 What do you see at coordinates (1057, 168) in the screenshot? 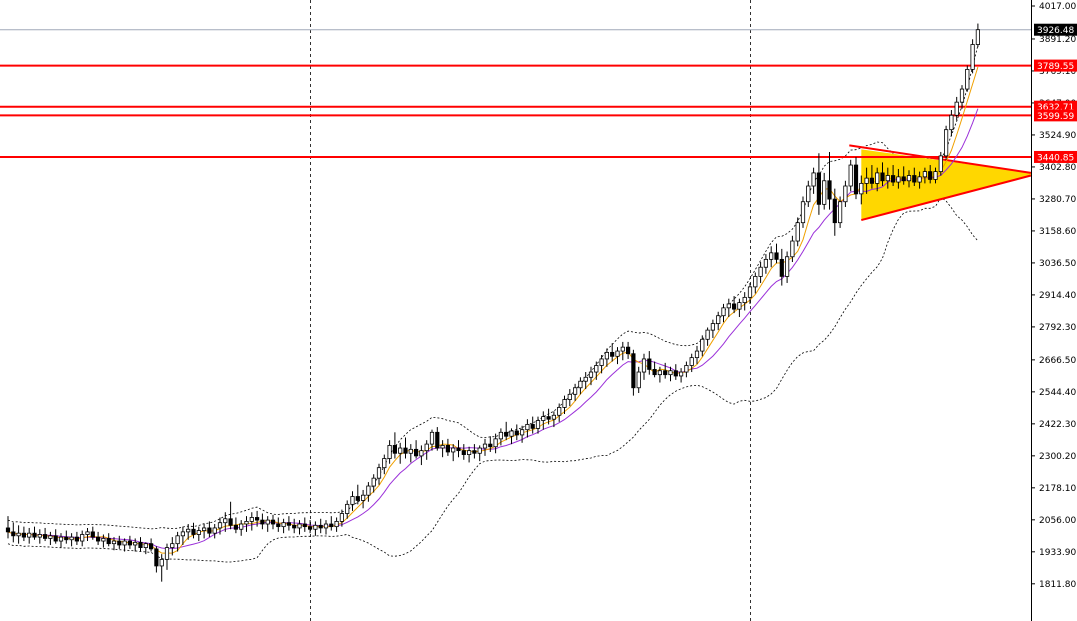
I see `y-tick-label: 3402.80` at bounding box center [1057, 168].